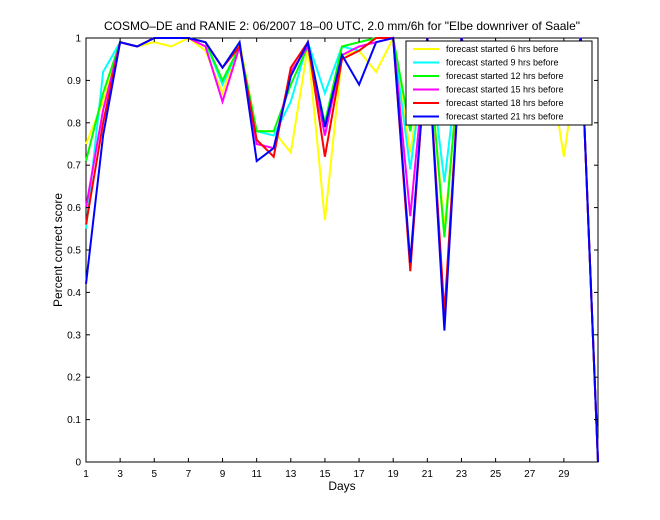 This screenshot has width=660, height=520. I want to click on legend-label-1: forecast started 6 hrs before, so click(502, 49).